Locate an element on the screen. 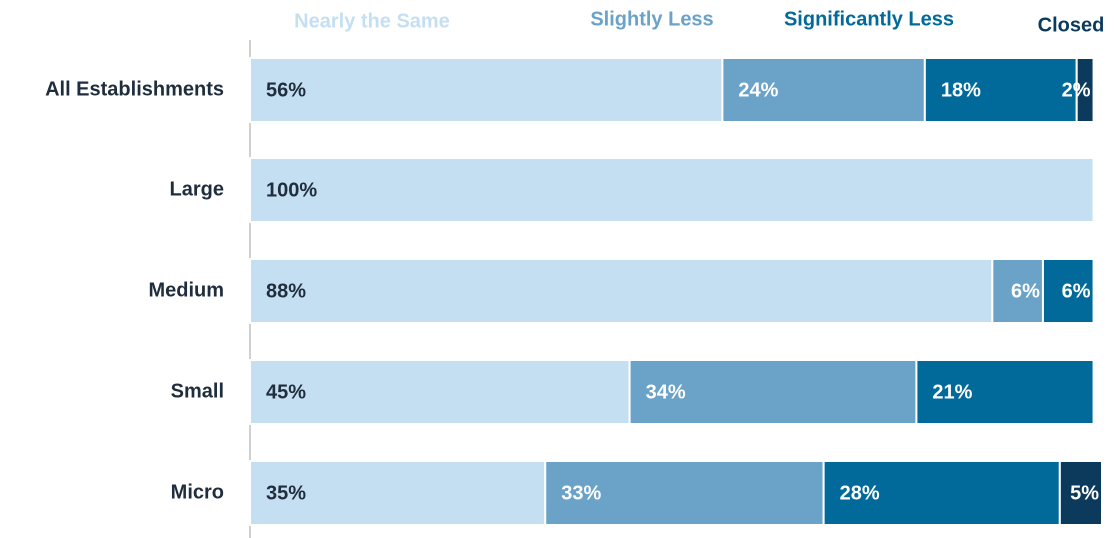 The width and height of the screenshot is (1115, 538). y-tick-label: Large is located at coordinates (197, 189).